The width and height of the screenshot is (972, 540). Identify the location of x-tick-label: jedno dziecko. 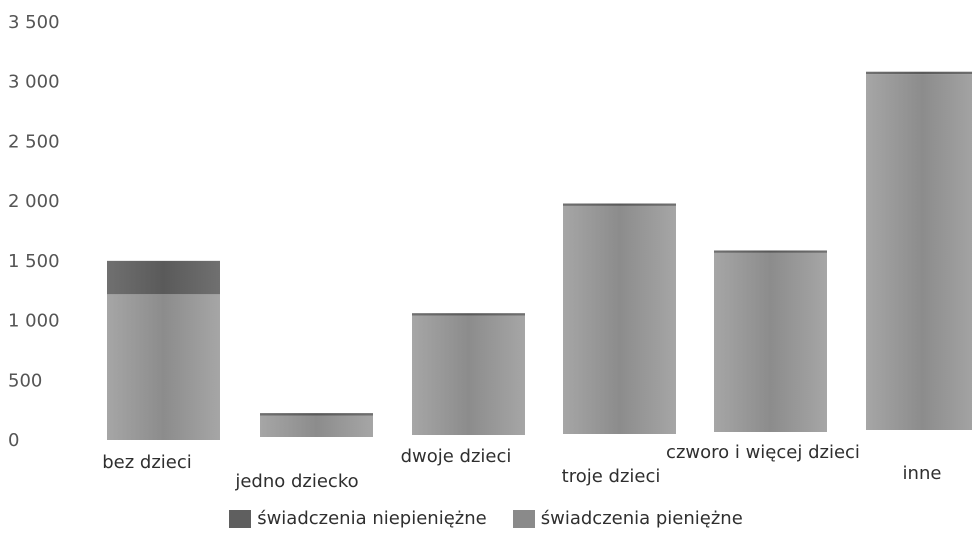
(296, 481).